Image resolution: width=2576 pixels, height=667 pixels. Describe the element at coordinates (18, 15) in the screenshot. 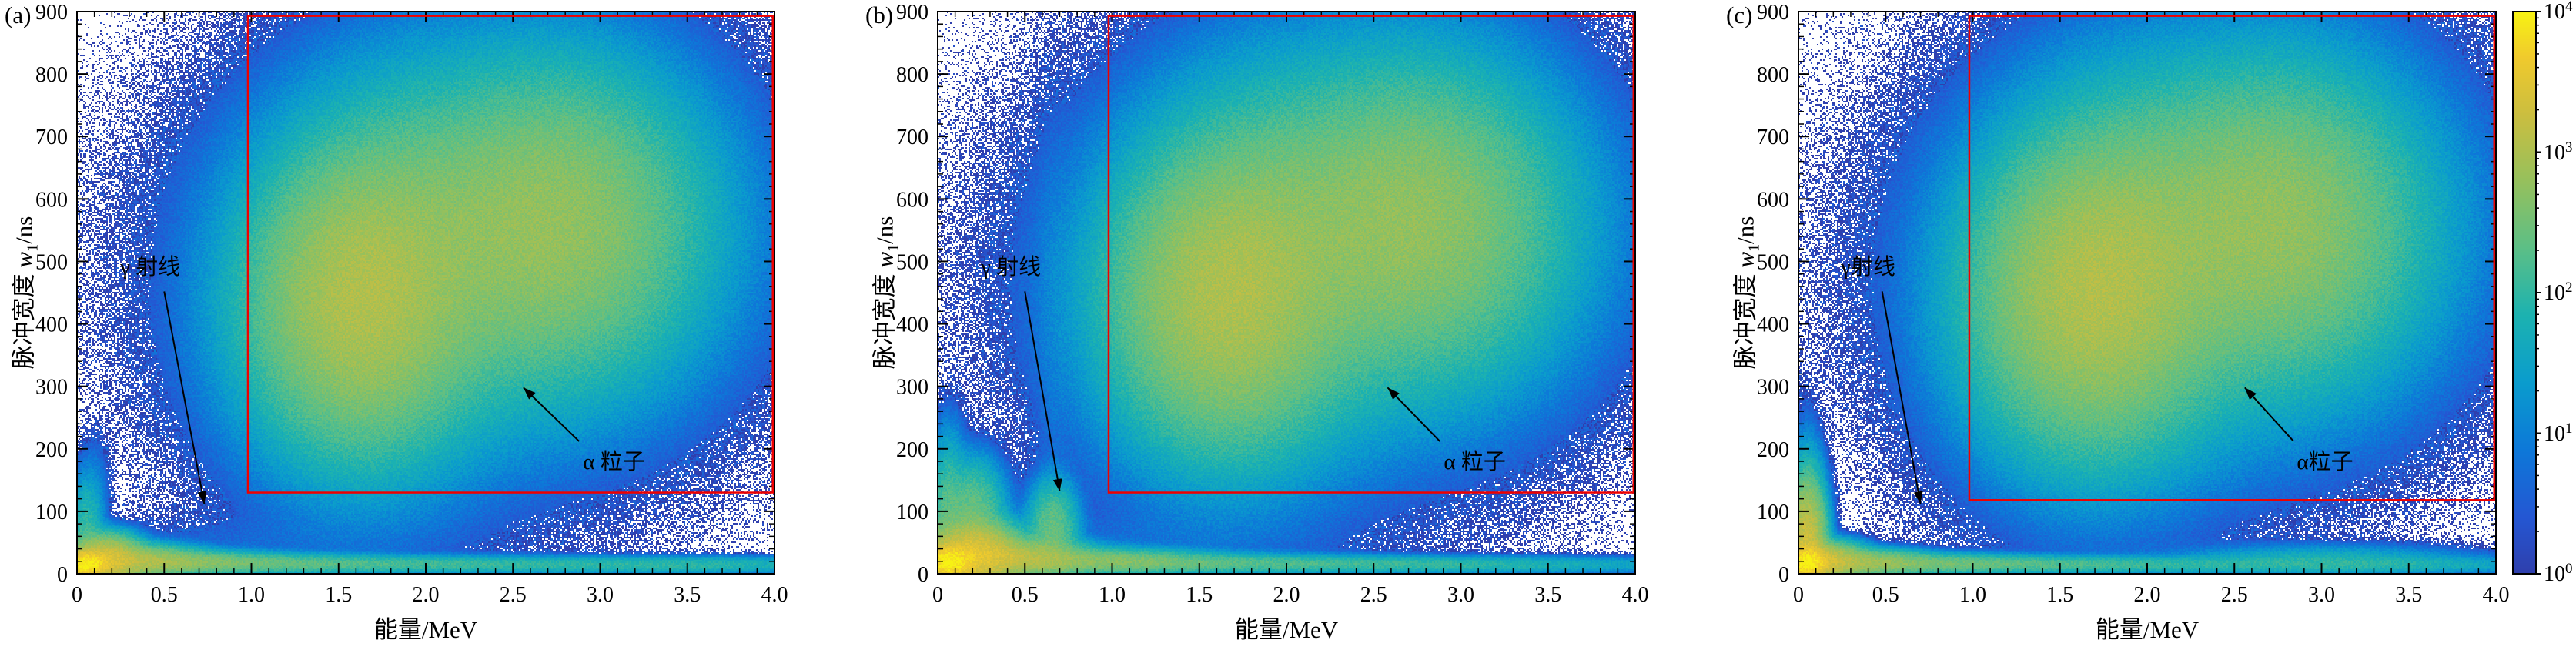

I see `panel-label: (a)` at that location.